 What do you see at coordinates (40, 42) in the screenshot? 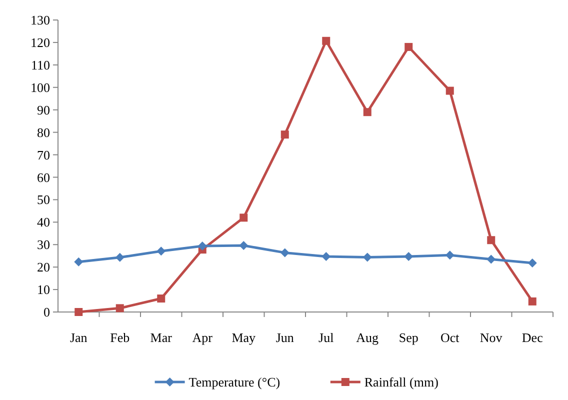
I see `y-tick-label: 120` at bounding box center [40, 42].